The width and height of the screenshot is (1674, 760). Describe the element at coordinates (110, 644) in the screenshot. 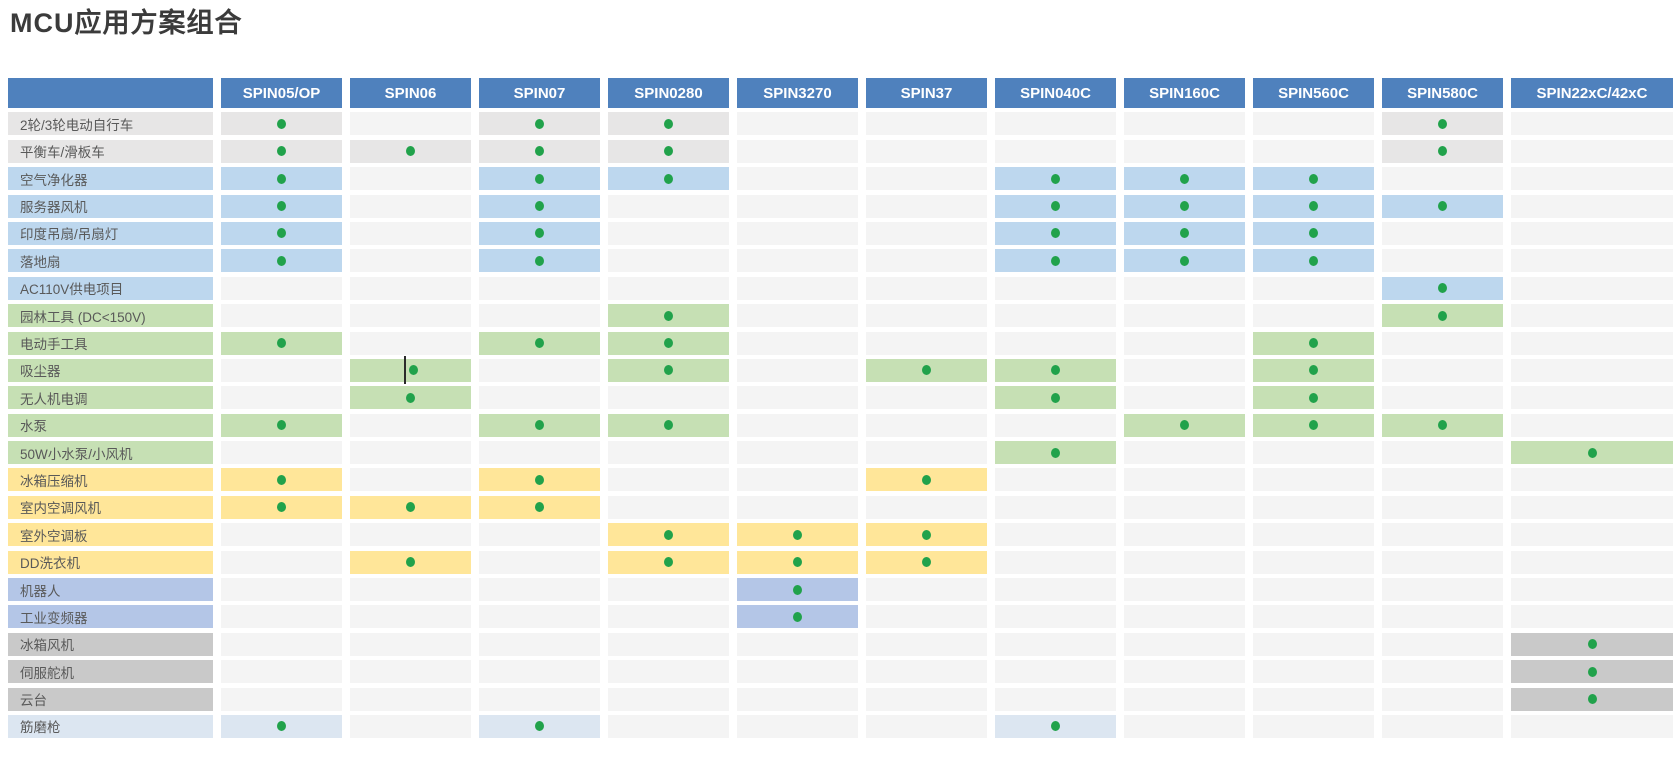

I see `row-label: 冰箱风机` at that location.